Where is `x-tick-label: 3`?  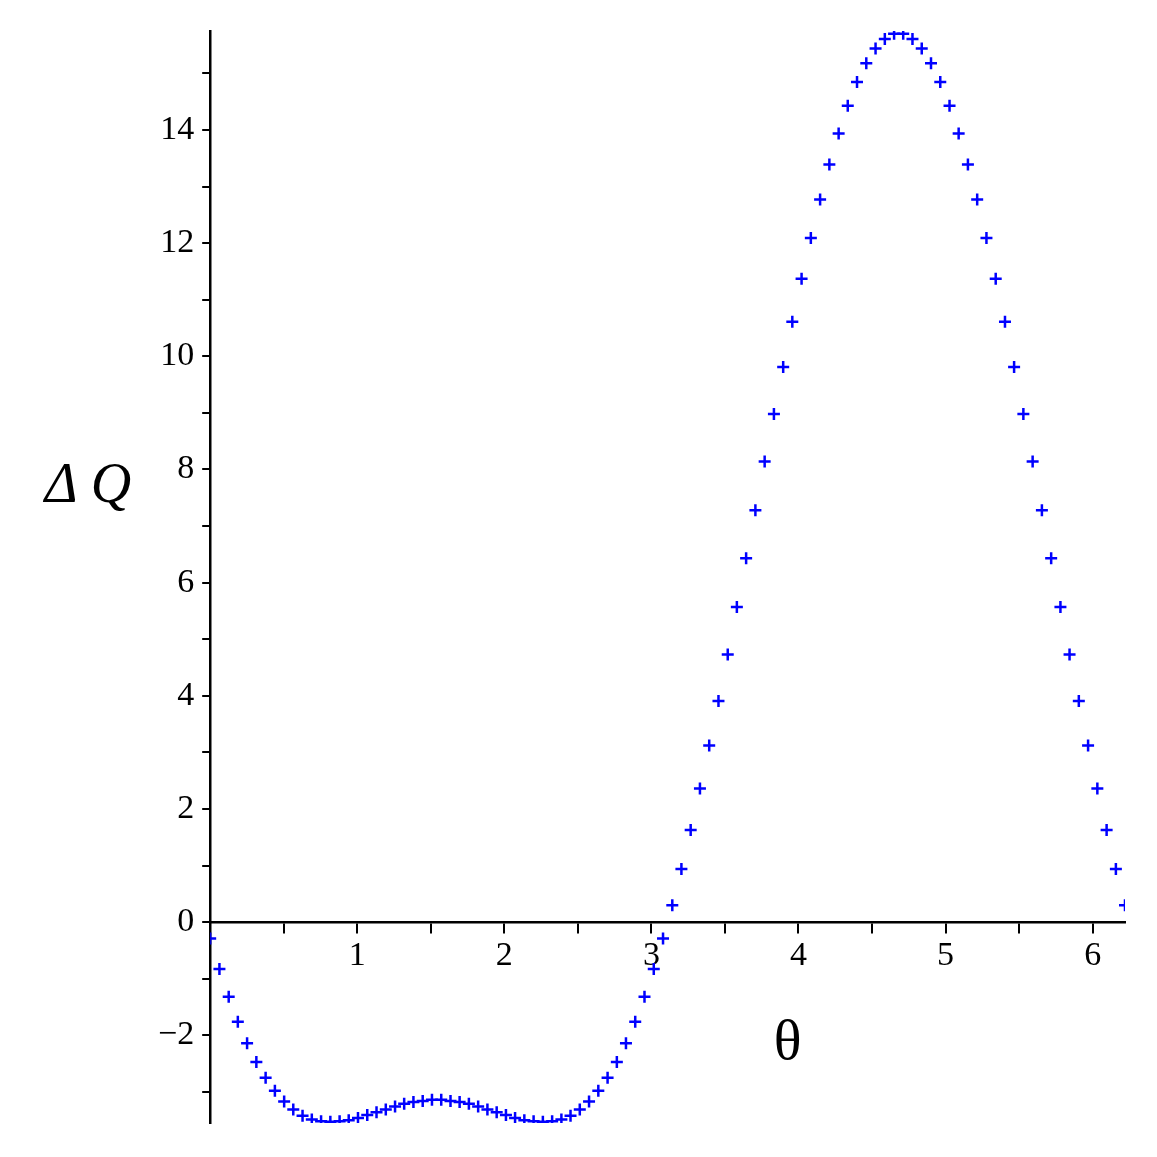 x-tick-label: 3 is located at coordinates (651, 954).